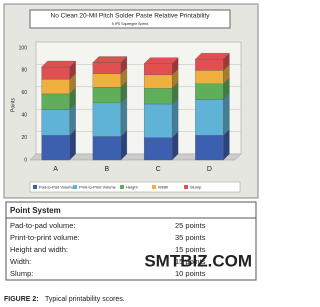  What do you see at coordinates (23, 48) in the screenshot?
I see `y-tick-label: 100` at bounding box center [23, 48].